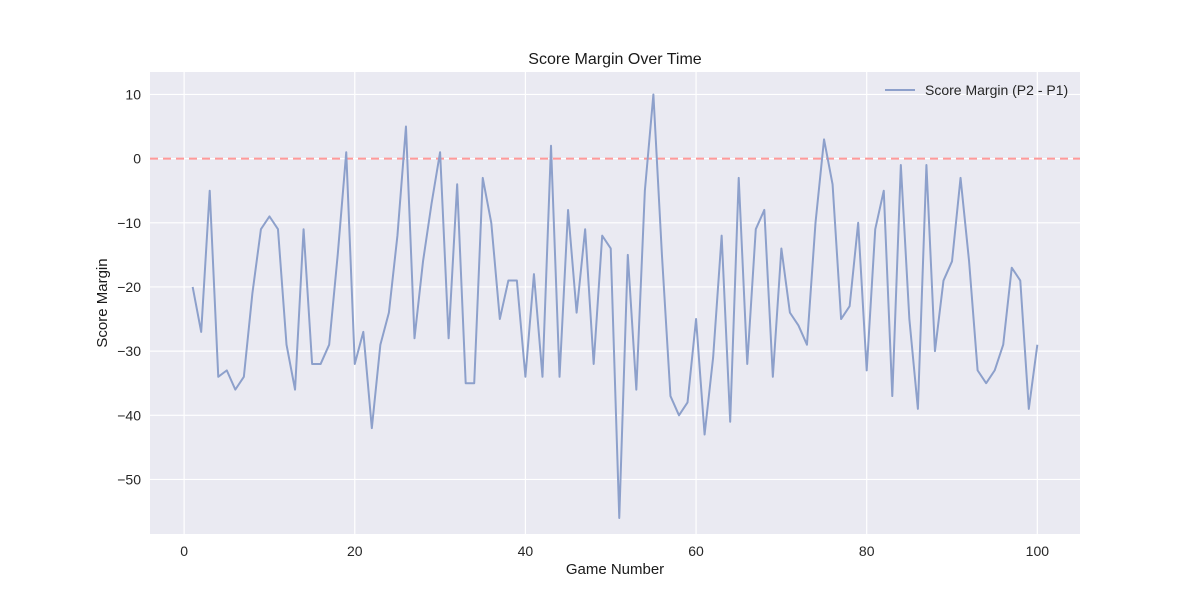 The height and width of the screenshot is (600, 1200). Describe the element at coordinates (129, 479) in the screenshot. I see `y-tick-label: −50` at that location.